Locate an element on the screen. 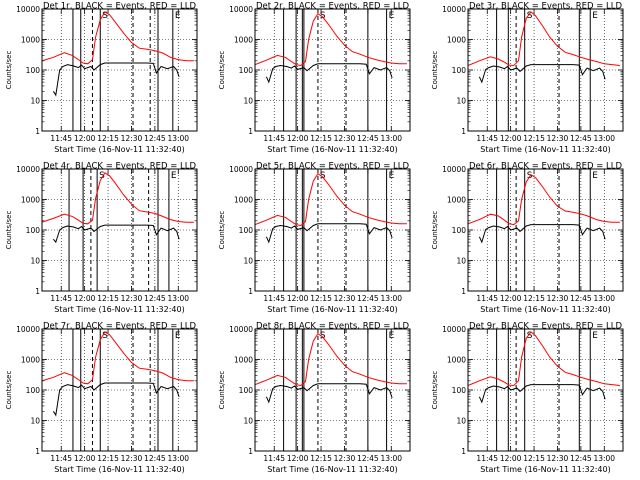 The height and width of the screenshot is (480, 640). panel-title: Det 4r, BLACK = Events, RED = LLD is located at coordinates (120, 167).